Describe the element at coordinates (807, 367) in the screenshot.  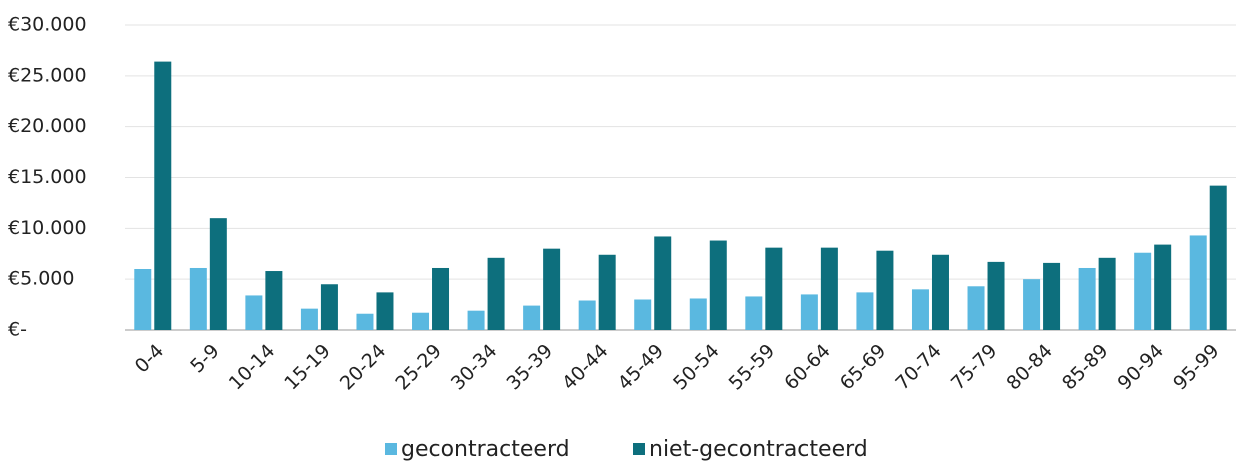
I see `x-tick-label: 60-64` at that location.